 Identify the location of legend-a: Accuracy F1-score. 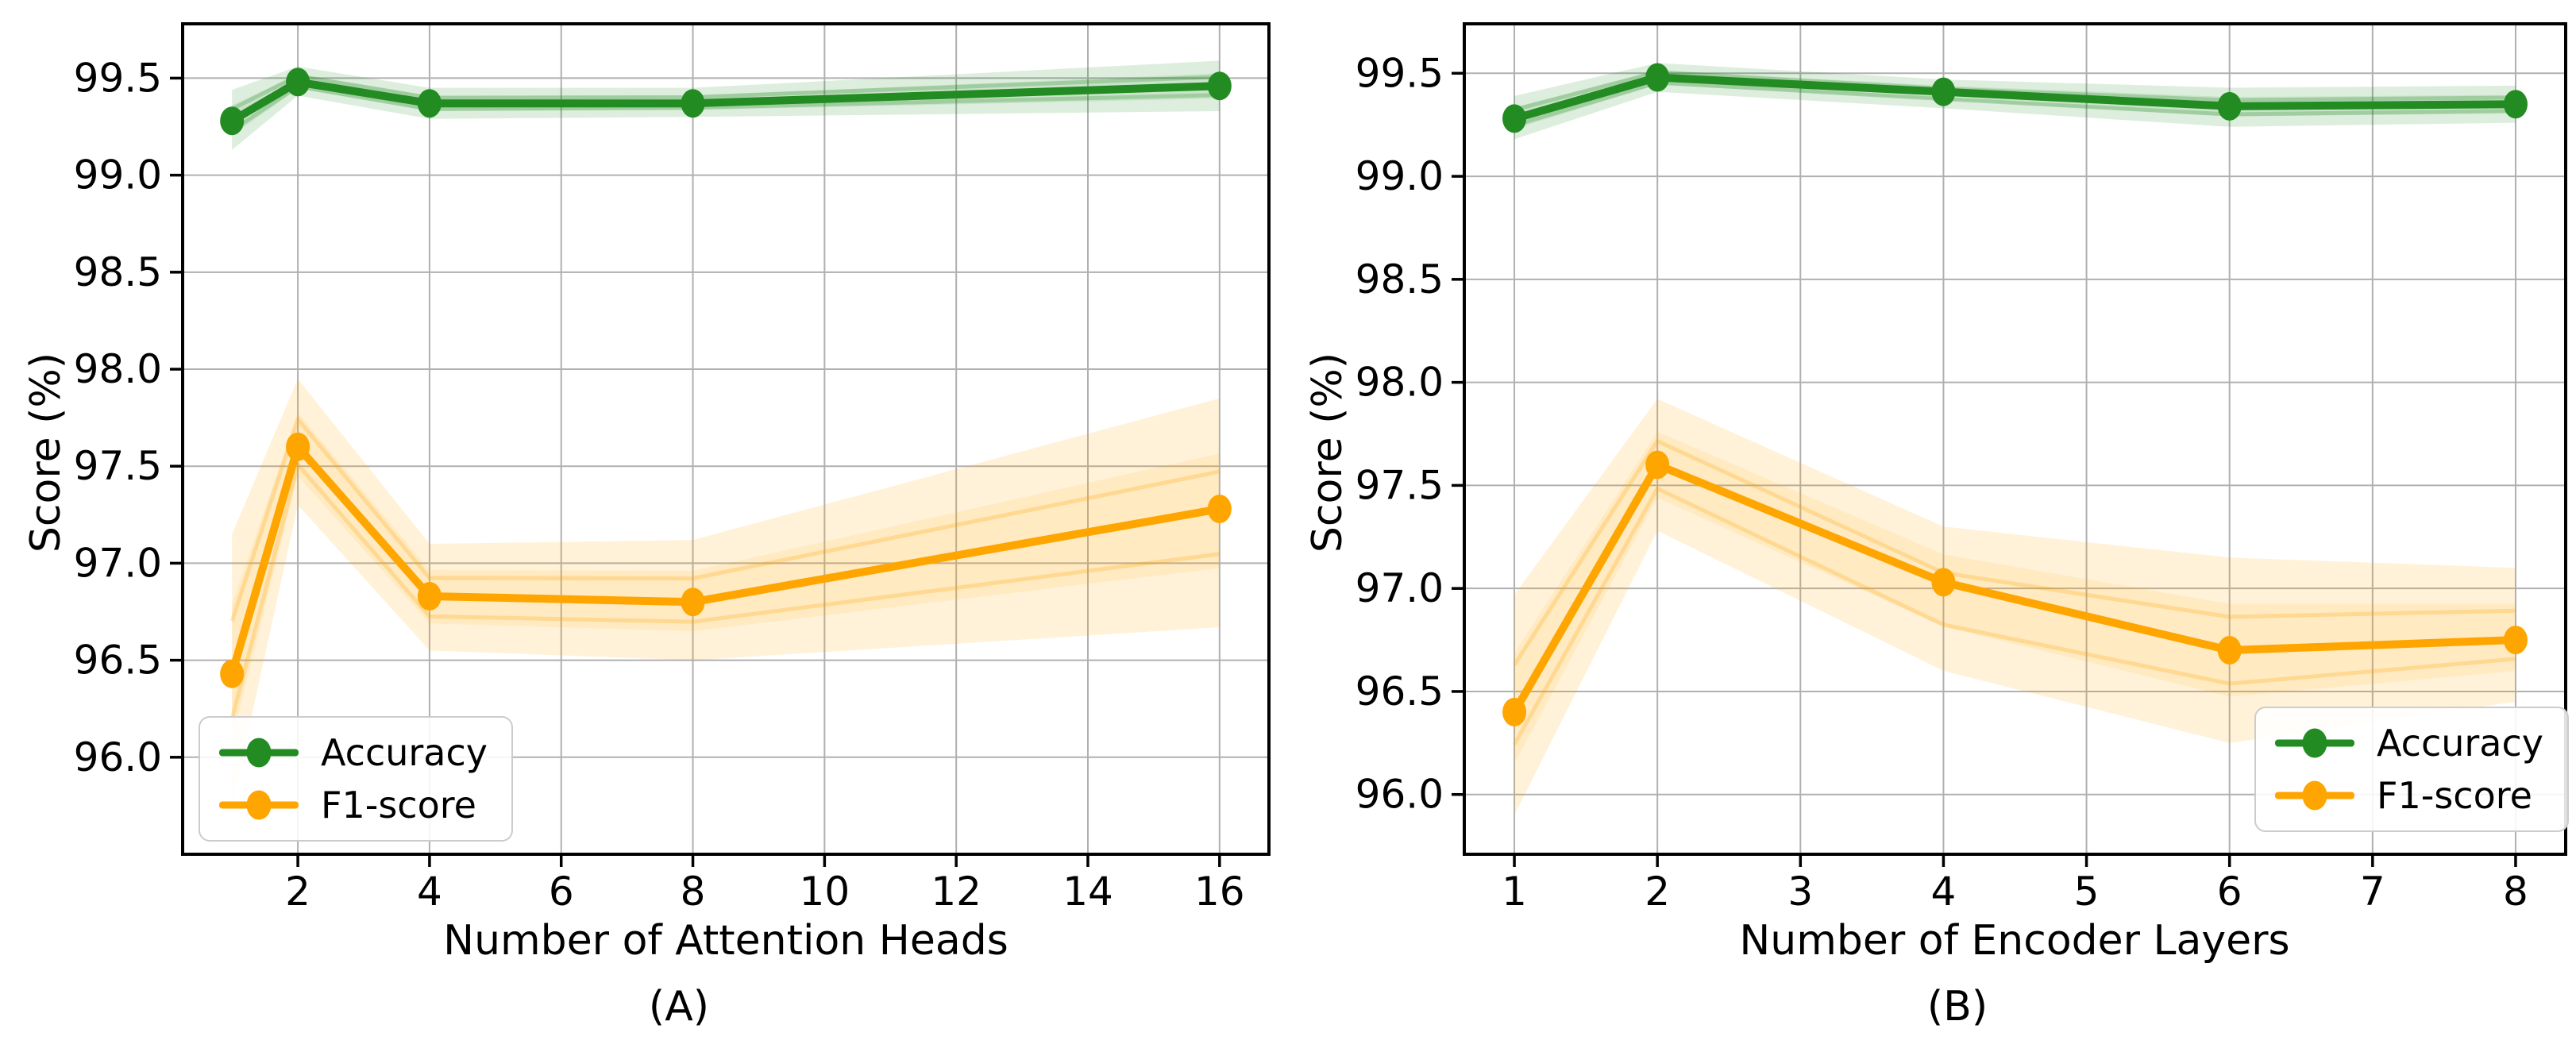
(356, 779).